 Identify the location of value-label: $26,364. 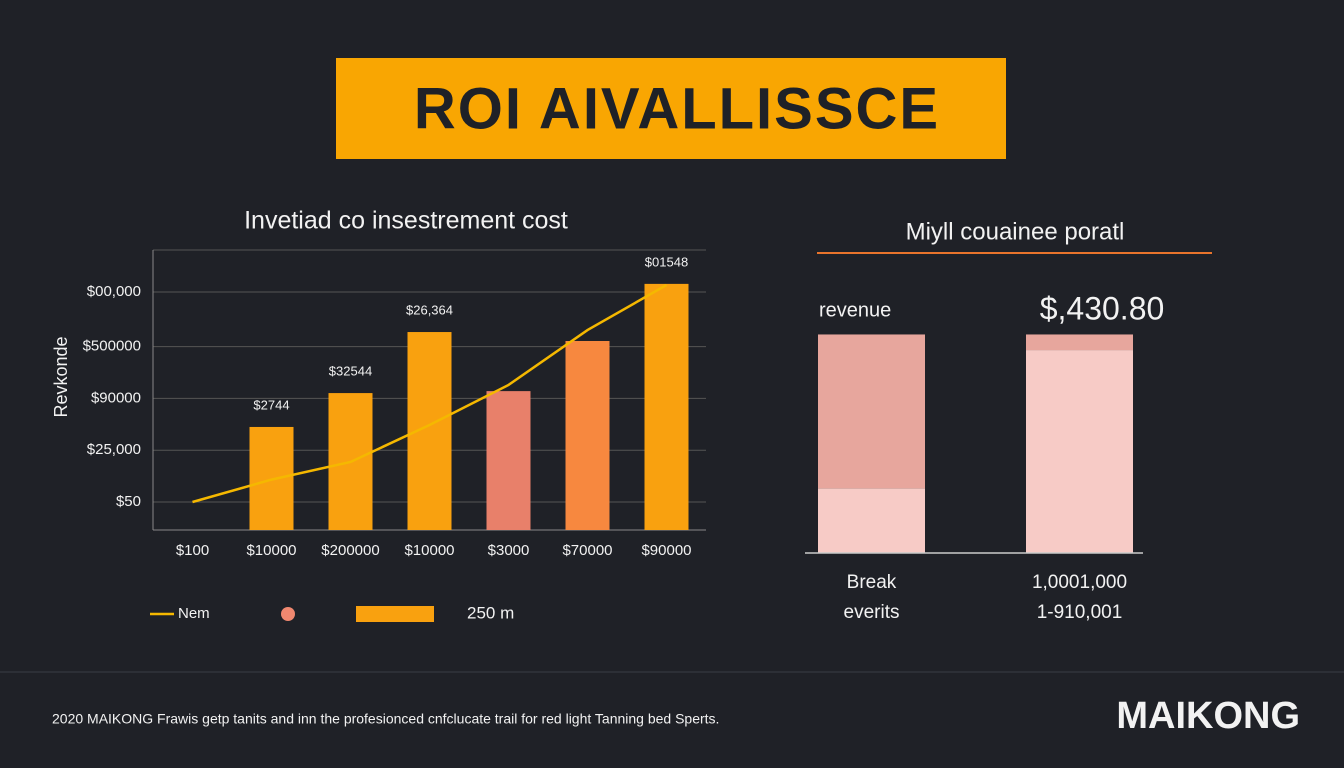
(429, 309).